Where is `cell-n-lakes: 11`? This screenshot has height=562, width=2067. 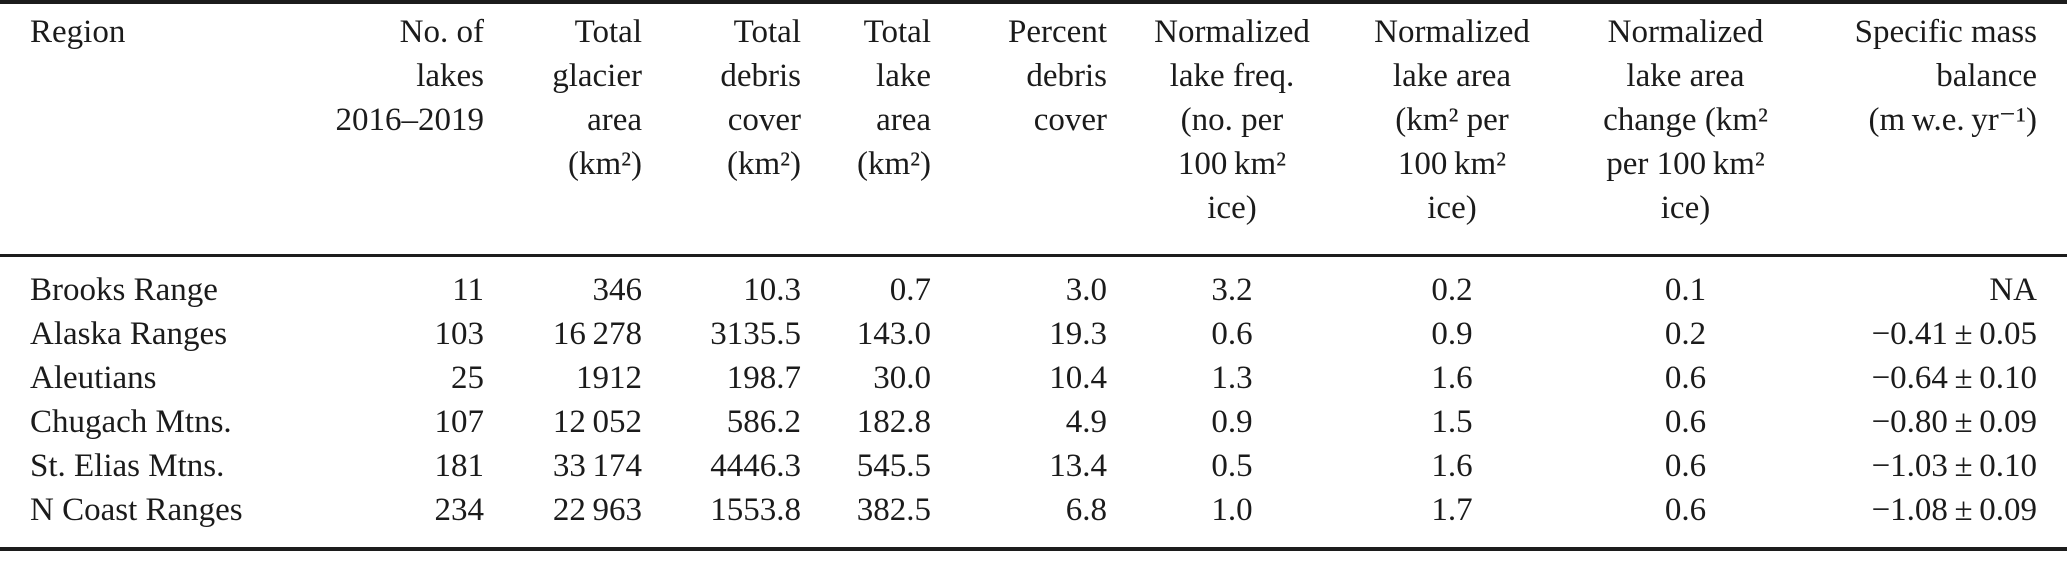 cell-n-lakes: 11 is located at coordinates (468, 290).